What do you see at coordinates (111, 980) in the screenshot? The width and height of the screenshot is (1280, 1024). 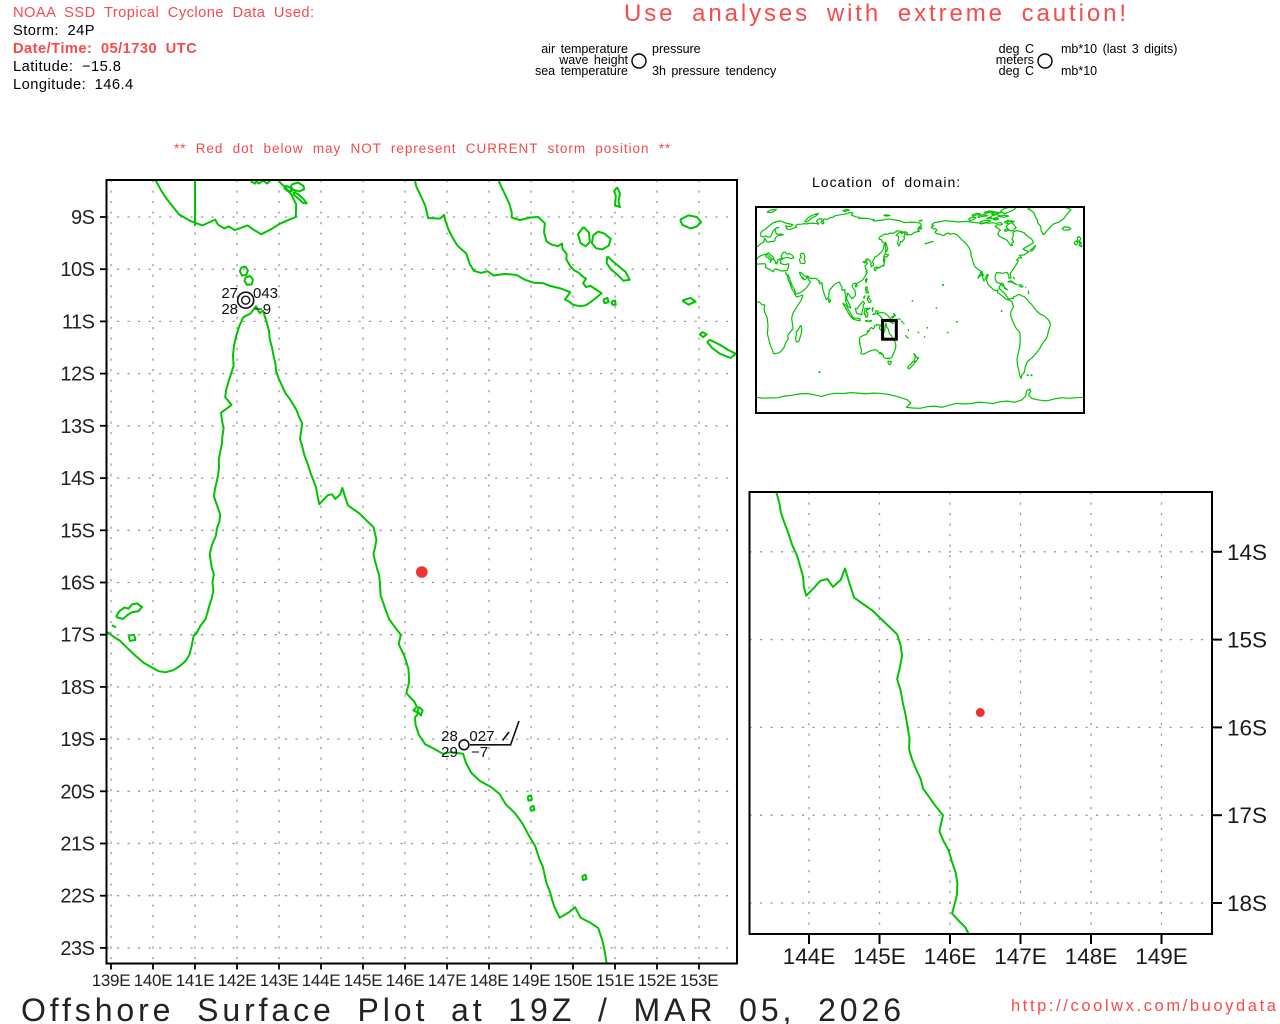 I see `svg-text: 139E` at bounding box center [111, 980].